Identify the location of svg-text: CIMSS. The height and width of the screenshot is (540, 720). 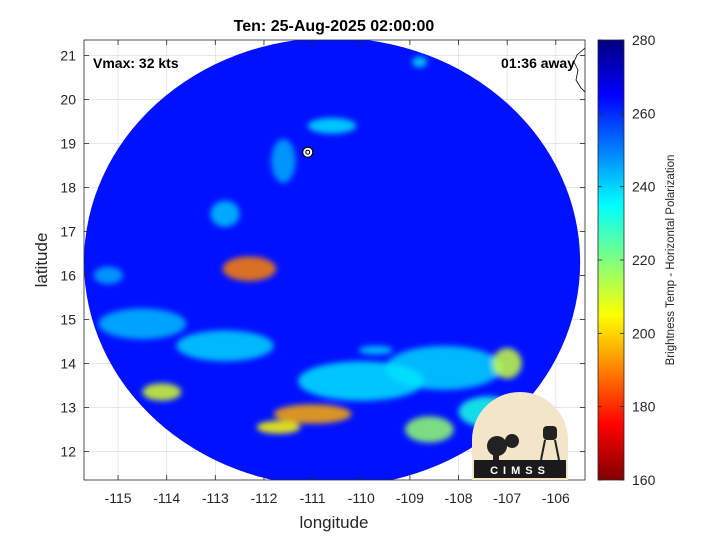
(520, 471).